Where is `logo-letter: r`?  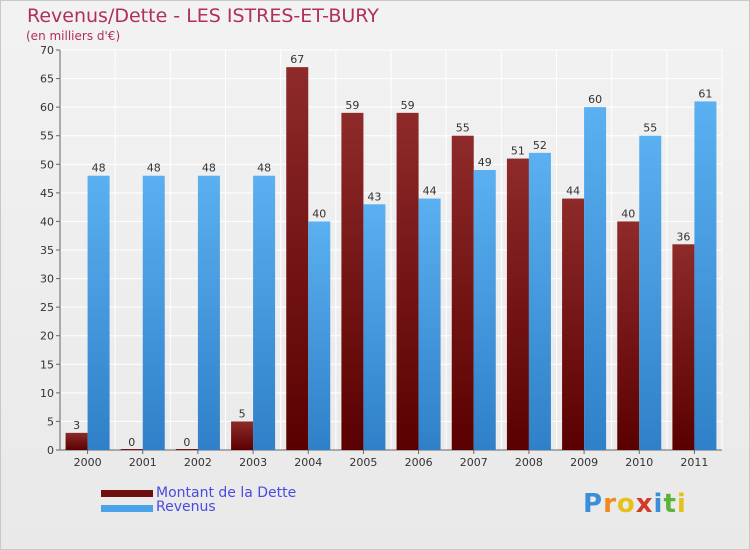
logo-letter: r is located at coordinates (610, 504).